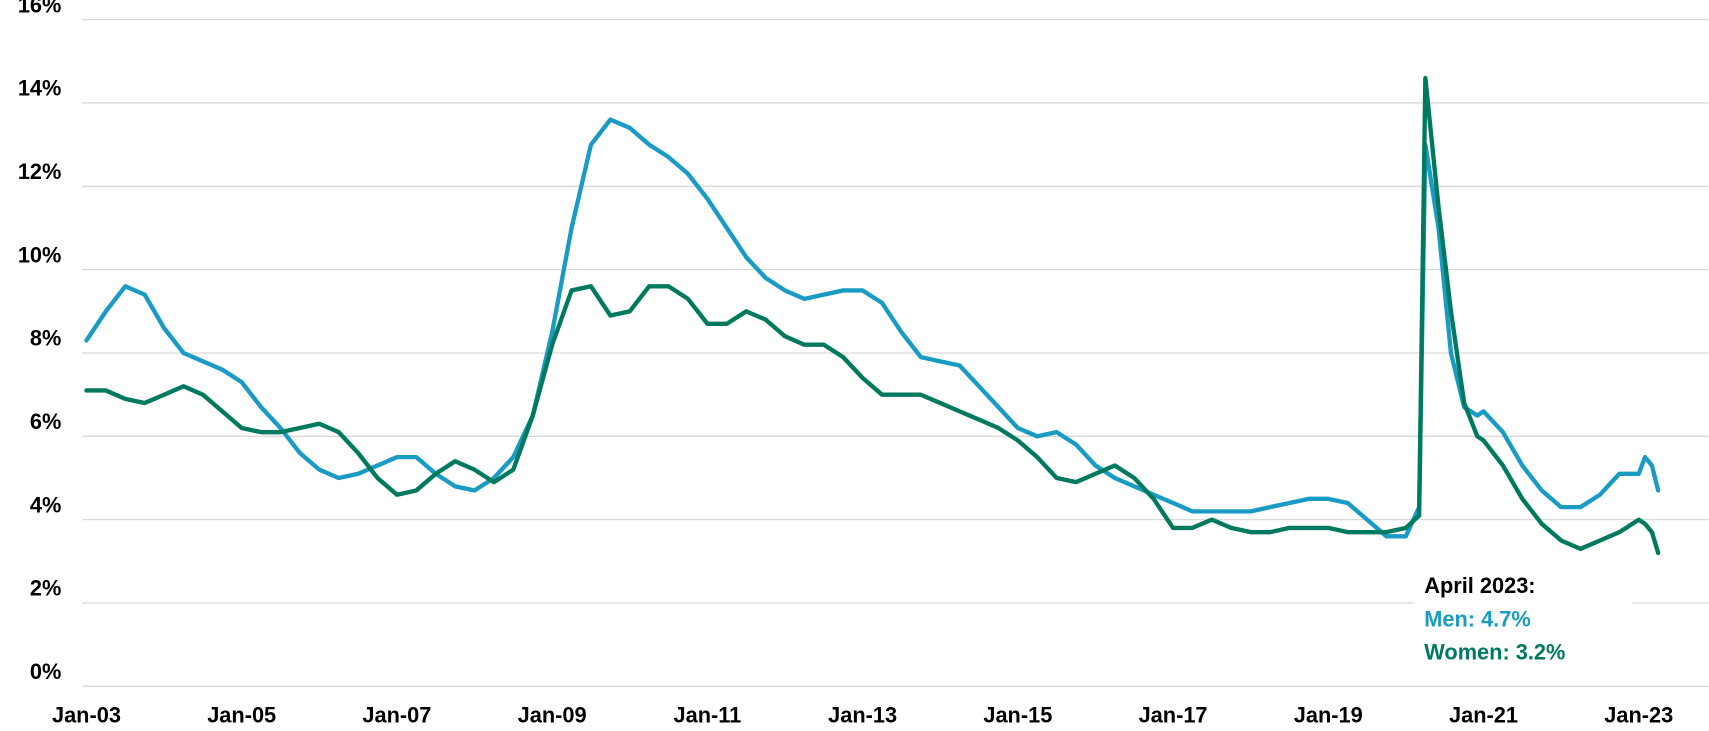 The height and width of the screenshot is (731, 1709). Describe the element at coordinates (396, 715) in the screenshot. I see `x-tick-label: Jan-07` at that location.